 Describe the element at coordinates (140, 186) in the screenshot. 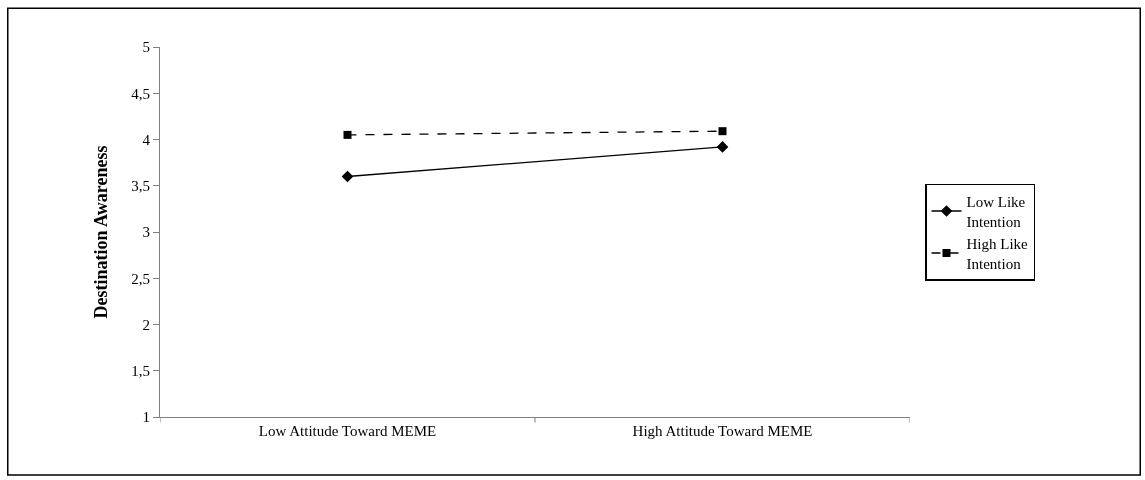

I see `y-tick-label: 3,5` at that location.